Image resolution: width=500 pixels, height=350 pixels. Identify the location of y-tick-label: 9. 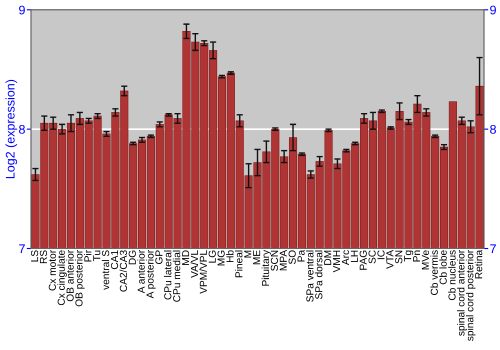
(22, 10).